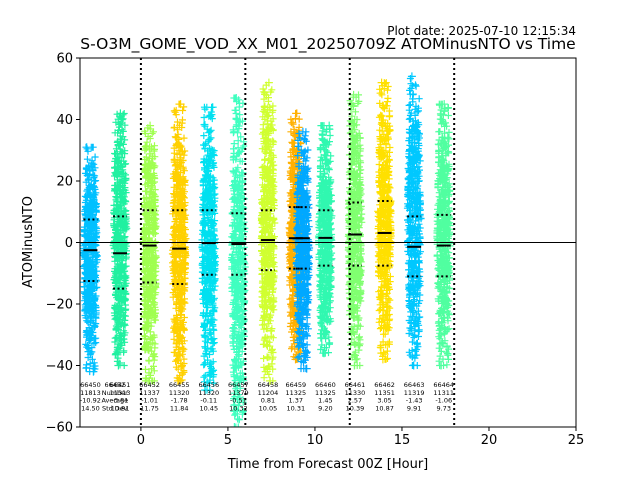 This screenshot has width=640, height=480. What do you see at coordinates (238, 385) in the screenshot?
I see `orbit-number-label: 66457` at bounding box center [238, 385].